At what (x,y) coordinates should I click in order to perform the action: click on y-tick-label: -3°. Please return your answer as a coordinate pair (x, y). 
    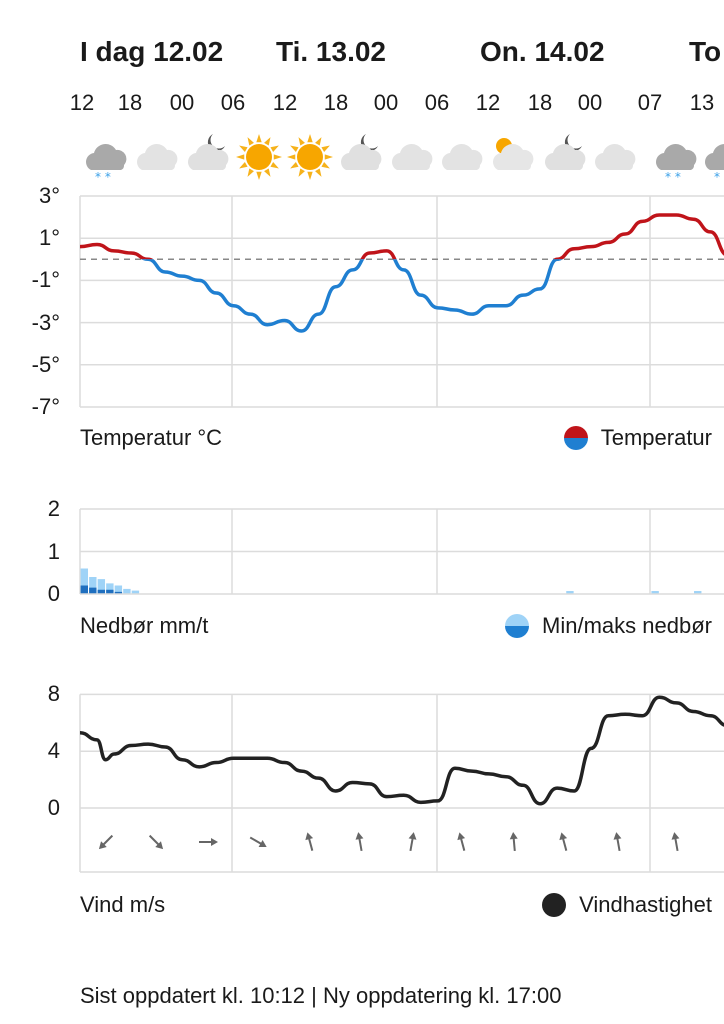
    Looking at the image, I should click on (45, 322).